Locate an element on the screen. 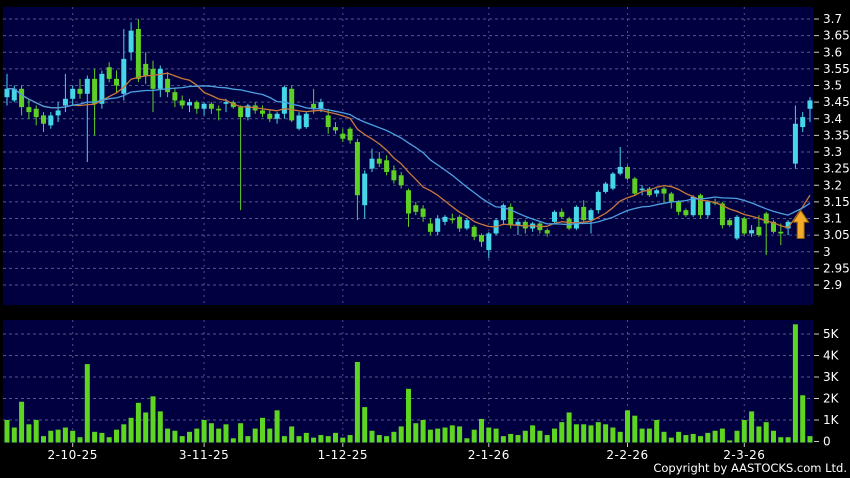 This screenshot has width=850, height=478. volume-tick-label: 4K is located at coordinates (831, 356).